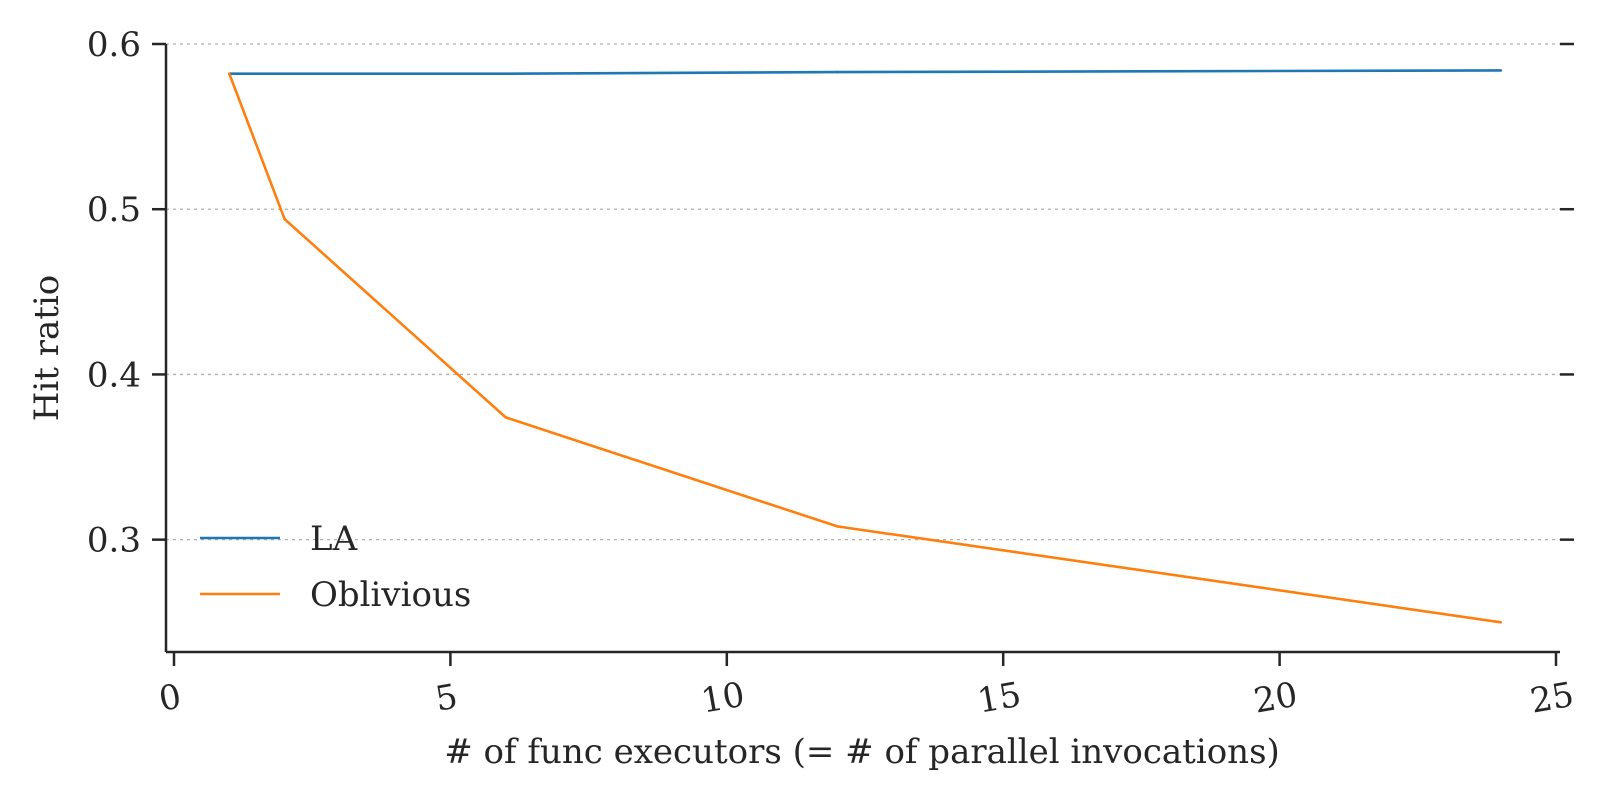 This screenshot has width=1600, height=800. Describe the element at coordinates (390, 595) in the screenshot. I see `legend-label-oblivious: Oblivious` at that location.